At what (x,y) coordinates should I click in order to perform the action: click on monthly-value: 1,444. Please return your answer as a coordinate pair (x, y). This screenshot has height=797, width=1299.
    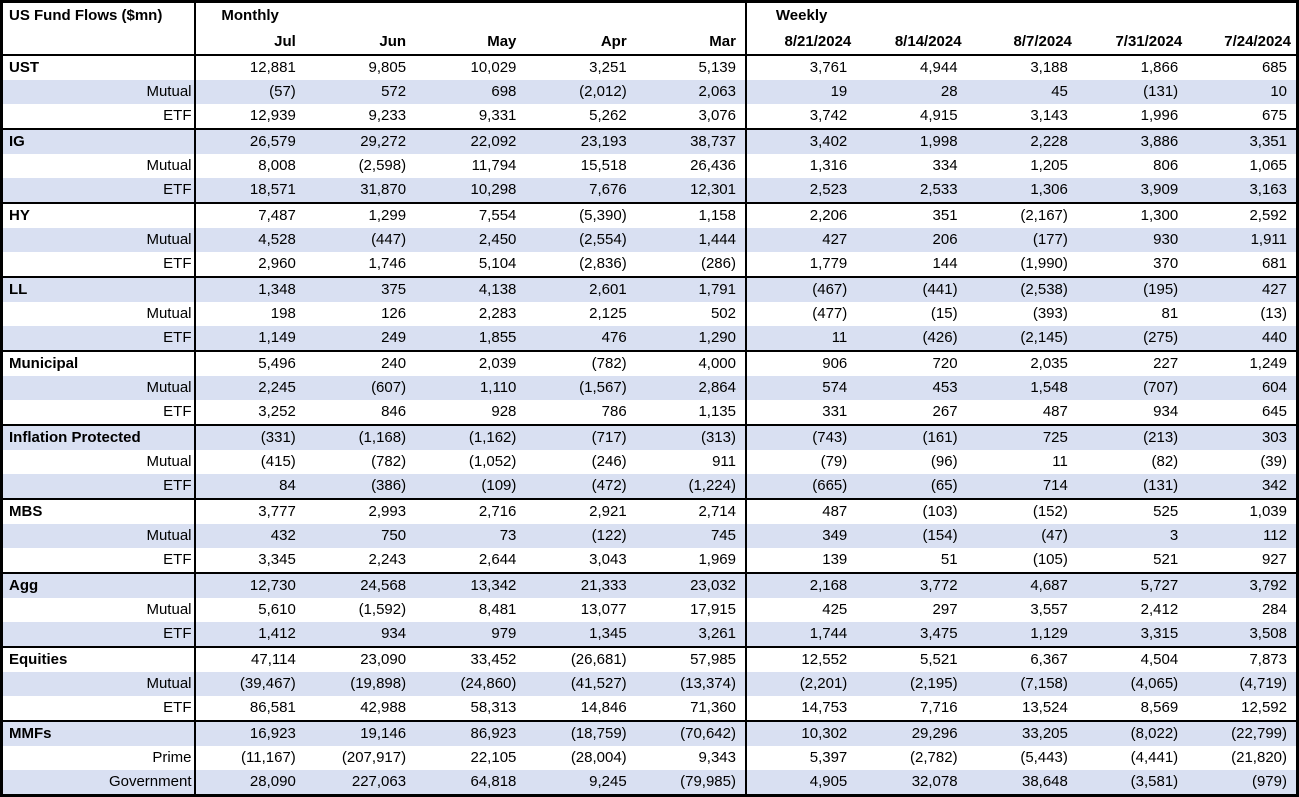
    Looking at the image, I should click on (717, 239).